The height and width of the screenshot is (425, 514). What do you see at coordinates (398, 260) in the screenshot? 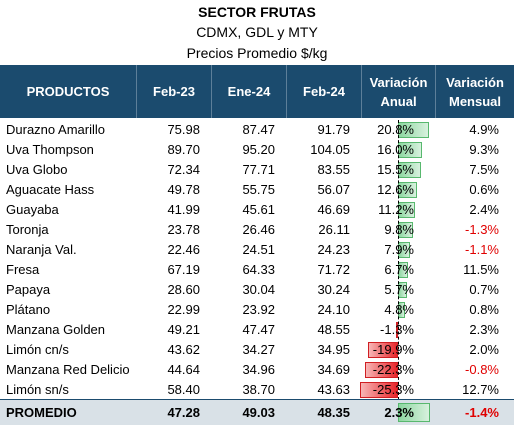
I see `variacion-anual-axis` at bounding box center [398, 260].